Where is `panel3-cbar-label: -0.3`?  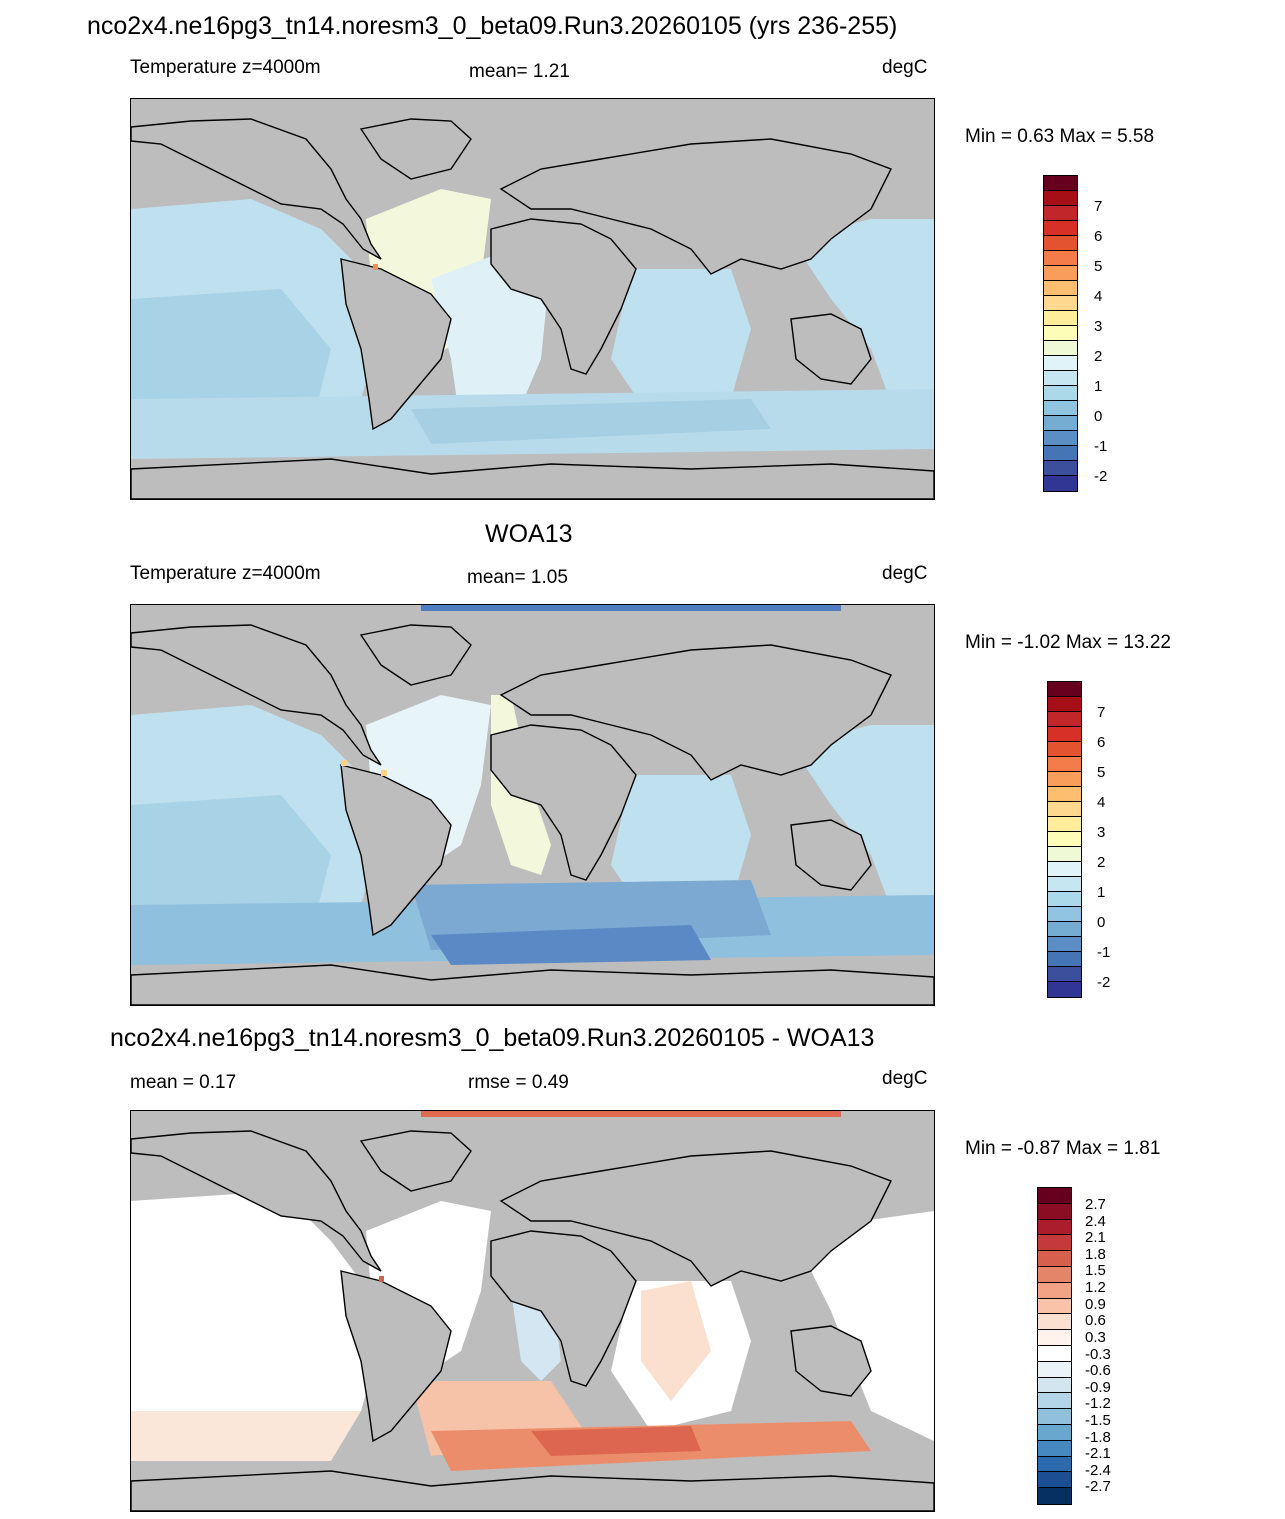 panel3-cbar-label: -0.3 is located at coordinates (1098, 1354).